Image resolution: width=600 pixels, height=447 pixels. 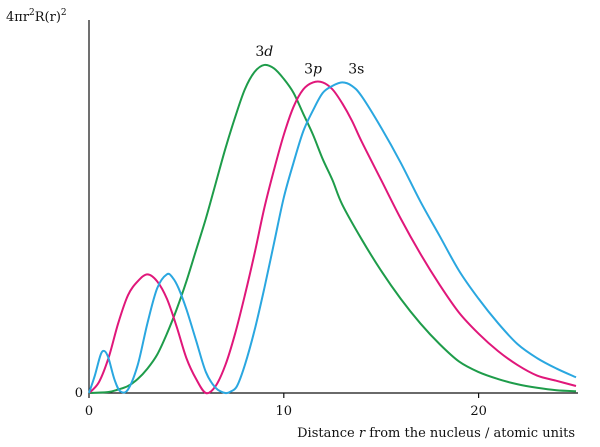 What do you see at coordinates (356, 69) in the screenshot?
I see `series-label-3s: 3s` at bounding box center [356, 69].